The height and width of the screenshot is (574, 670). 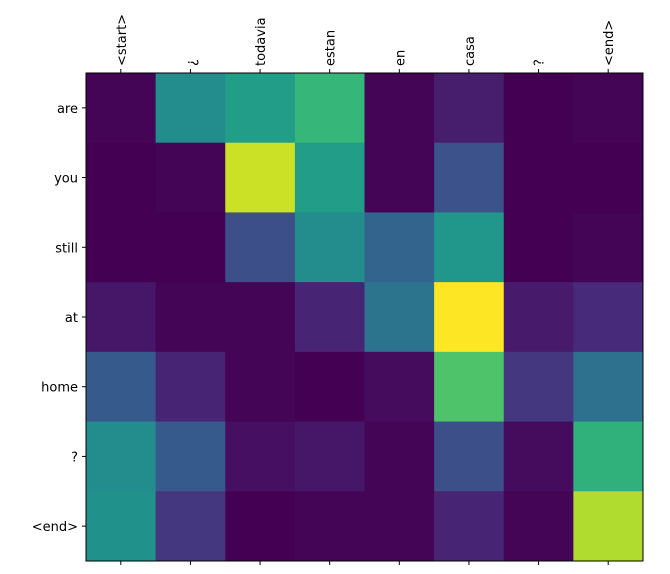 What do you see at coordinates (55, 527) in the screenshot?
I see `y-tick-label: <end>` at bounding box center [55, 527].